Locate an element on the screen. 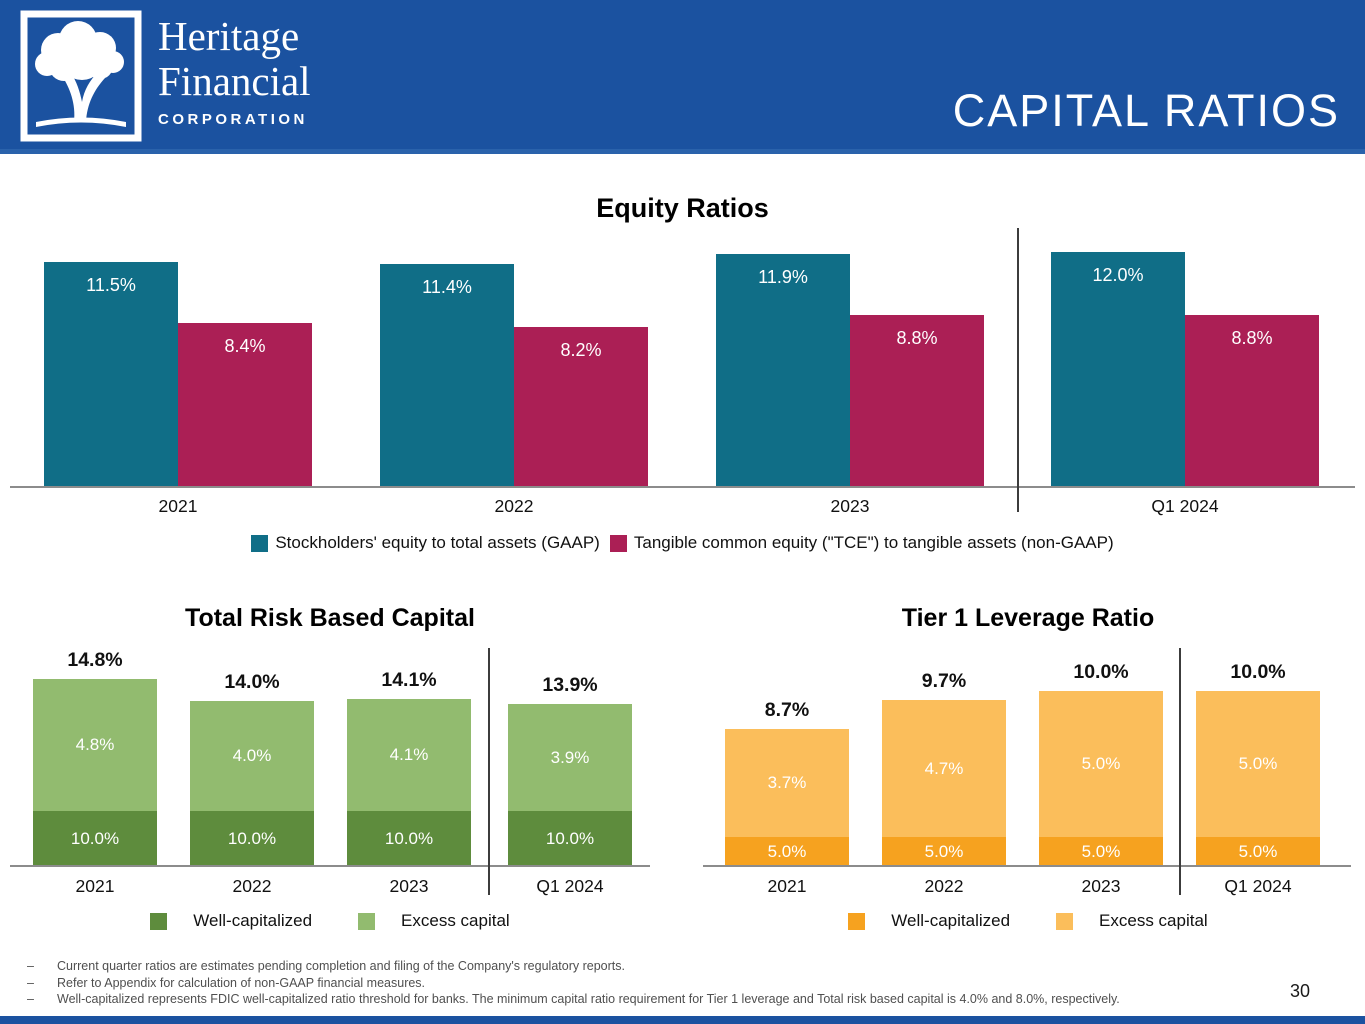 This screenshot has width=1365, height=1024. bar-equity-series0-2023: 11.9% is located at coordinates (783, 370).